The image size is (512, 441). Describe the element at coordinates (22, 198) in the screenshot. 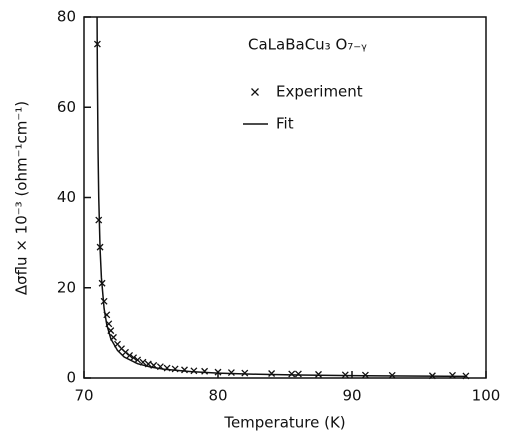

I see `y-axis-label: Δσflu × 10⁻³ (ohm⁻¹cm⁻¹)` at that location.